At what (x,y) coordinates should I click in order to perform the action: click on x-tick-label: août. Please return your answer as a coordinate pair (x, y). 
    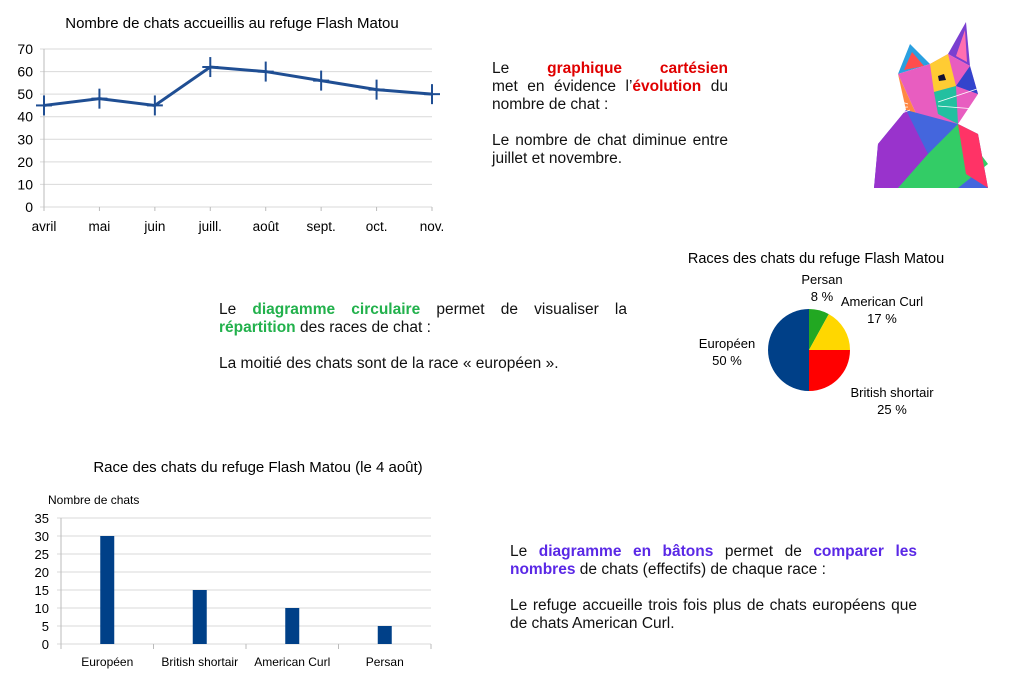
    Looking at the image, I should click on (266, 226).